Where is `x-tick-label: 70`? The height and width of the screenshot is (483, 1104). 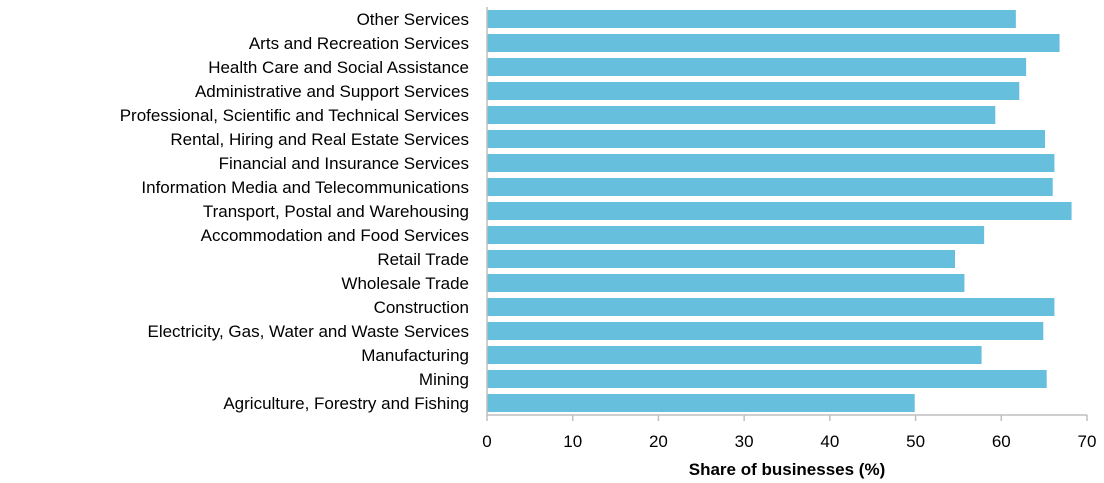 x-tick-label: 70 is located at coordinates (1087, 441).